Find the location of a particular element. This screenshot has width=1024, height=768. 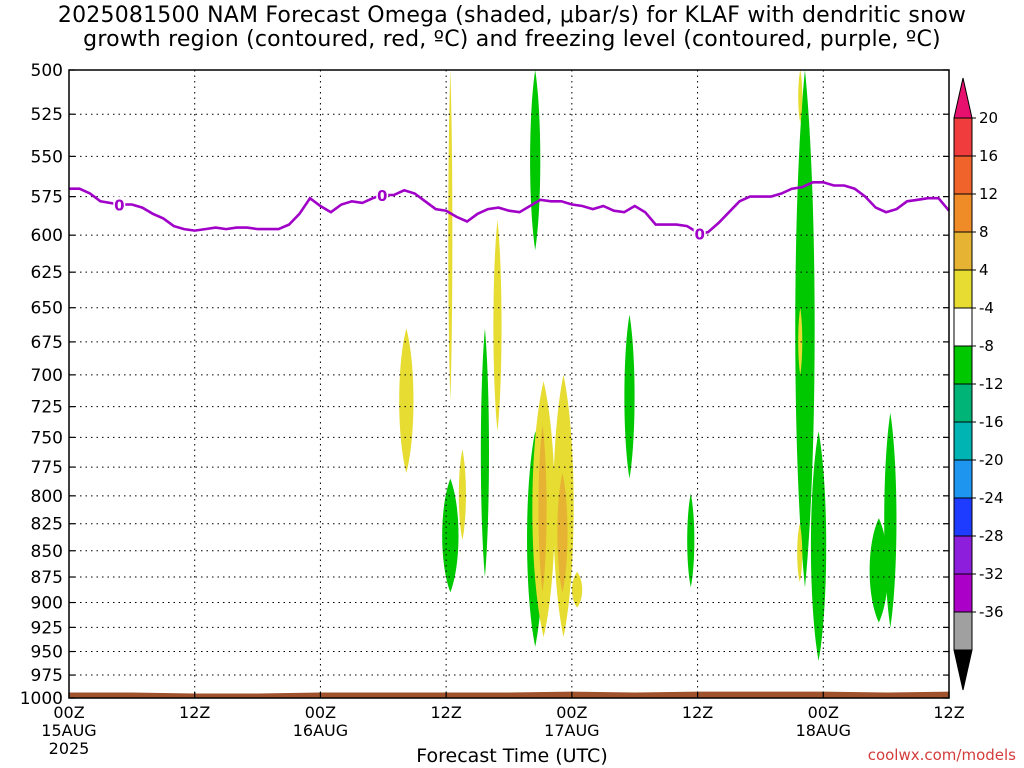

y-tick-label: 500 is located at coordinates (47, 71).